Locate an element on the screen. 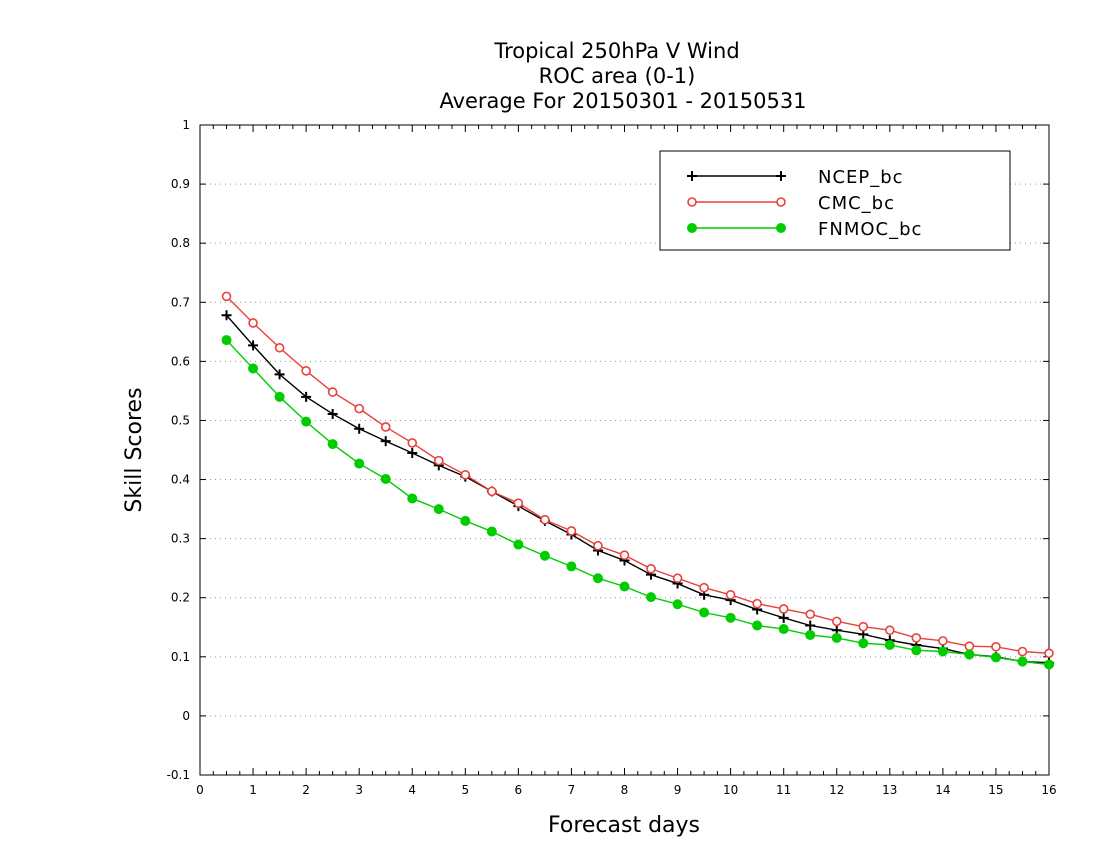 The image size is (1100, 850). x-tick-label: 5 is located at coordinates (465, 790).